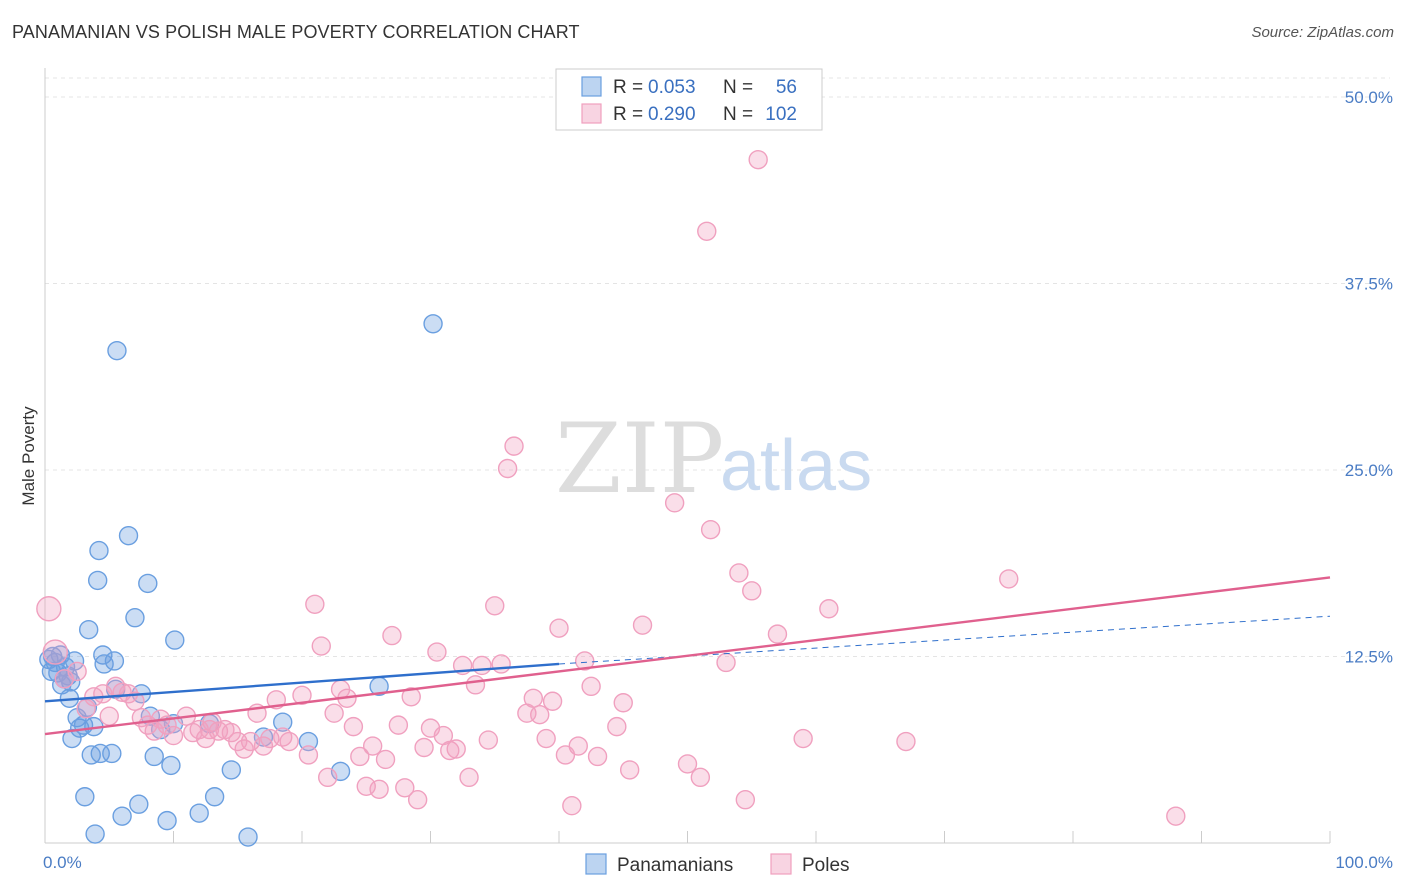  What do you see at coordinates (591, 86) in the screenshot?
I see `legend-swatch-panamanians` at bounding box center [591, 86].